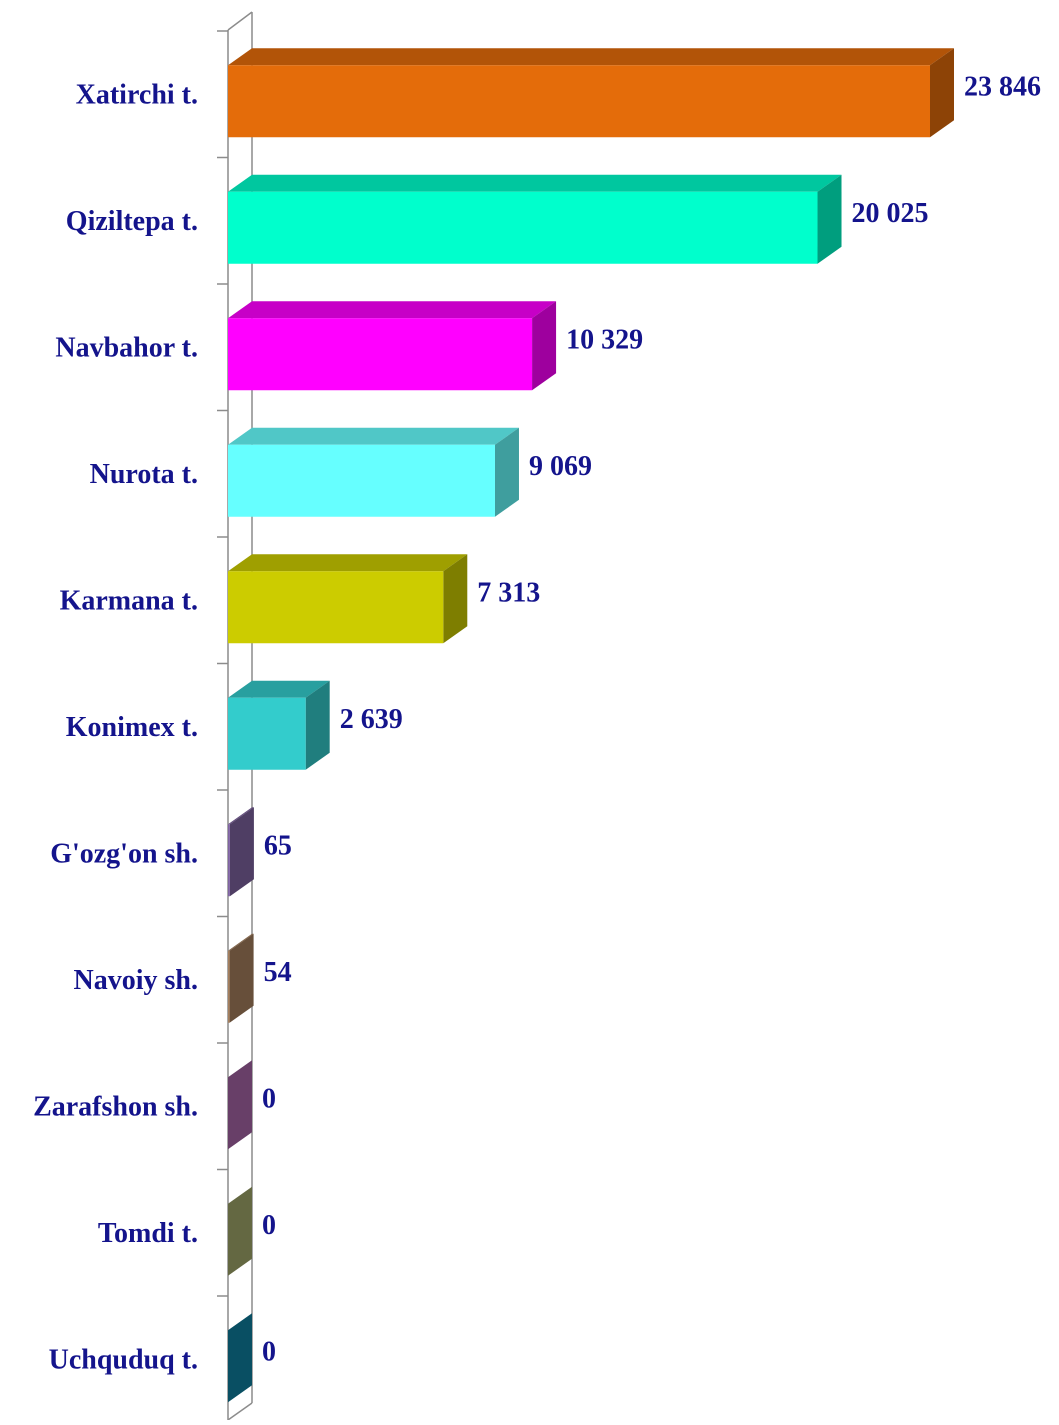  What do you see at coordinates (371, 719) in the screenshot?
I see `value-label: 2 639` at bounding box center [371, 719].